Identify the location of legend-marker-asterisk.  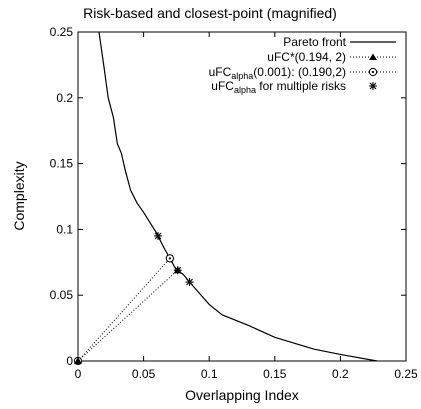
(373, 86).